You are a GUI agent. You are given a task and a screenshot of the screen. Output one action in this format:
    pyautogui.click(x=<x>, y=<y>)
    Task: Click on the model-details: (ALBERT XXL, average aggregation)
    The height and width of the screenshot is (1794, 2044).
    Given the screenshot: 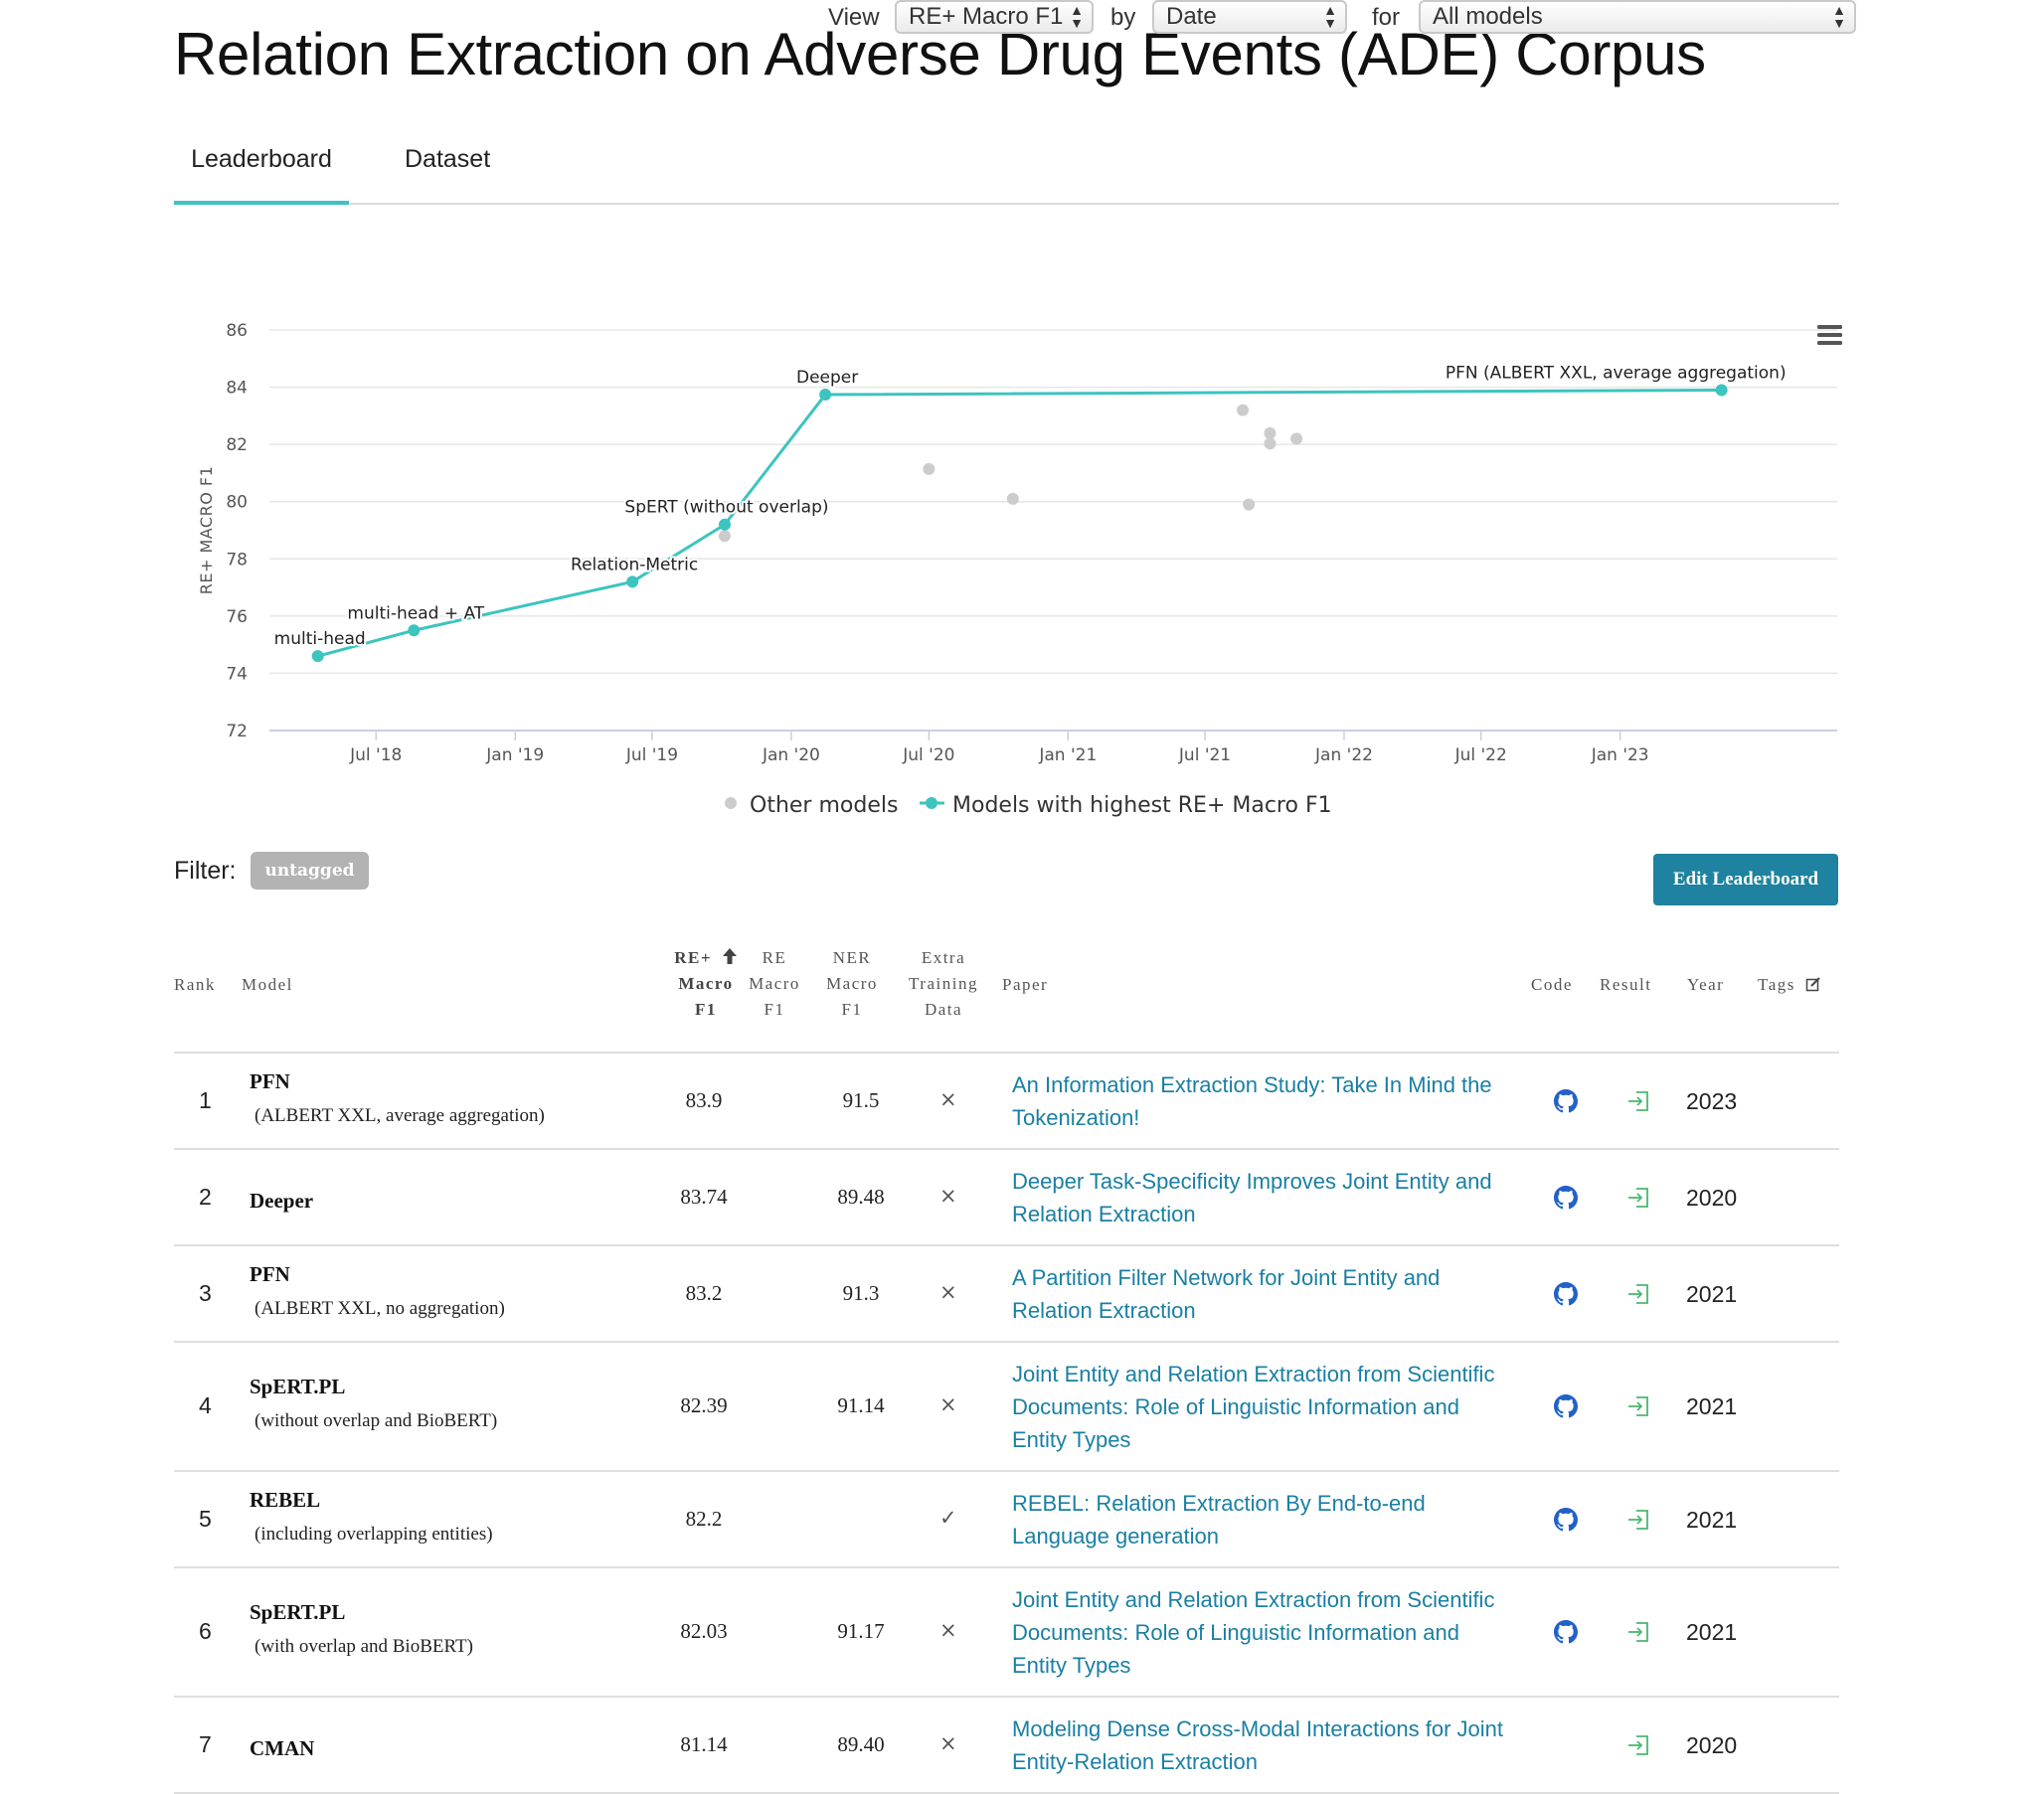 What is the action you would take?
    pyautogui.click(x=400, y=1115)
    